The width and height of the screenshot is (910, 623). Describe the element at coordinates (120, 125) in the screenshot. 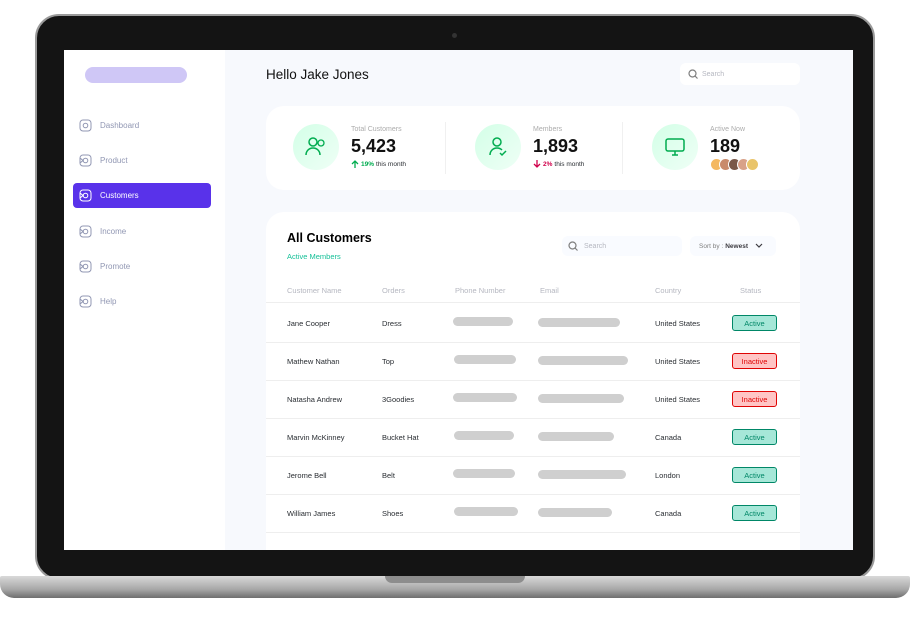

I see `nav-label: Dashboard` at that location.